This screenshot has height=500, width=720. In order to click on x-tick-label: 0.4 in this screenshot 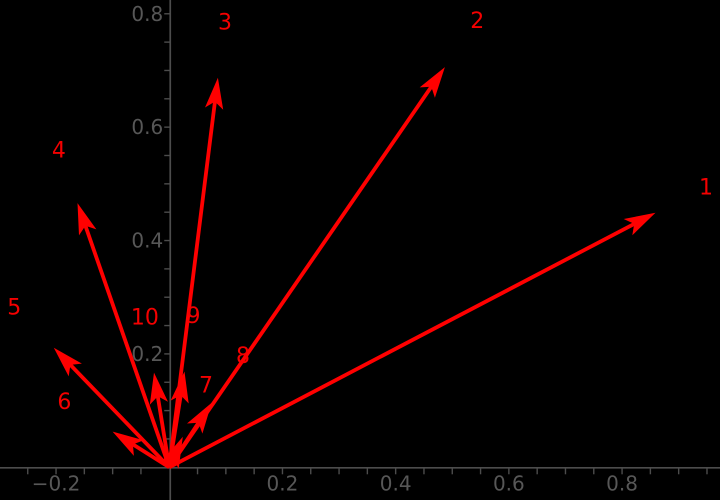, I will do `click(396, 483)`.